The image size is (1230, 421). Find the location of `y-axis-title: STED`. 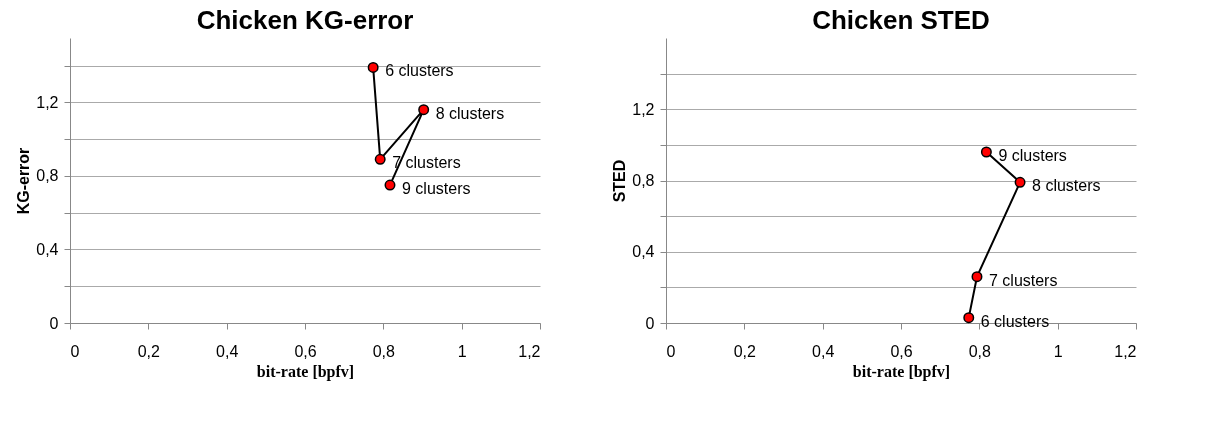

y-axis-title: STED is located at coordinates (620, 181).